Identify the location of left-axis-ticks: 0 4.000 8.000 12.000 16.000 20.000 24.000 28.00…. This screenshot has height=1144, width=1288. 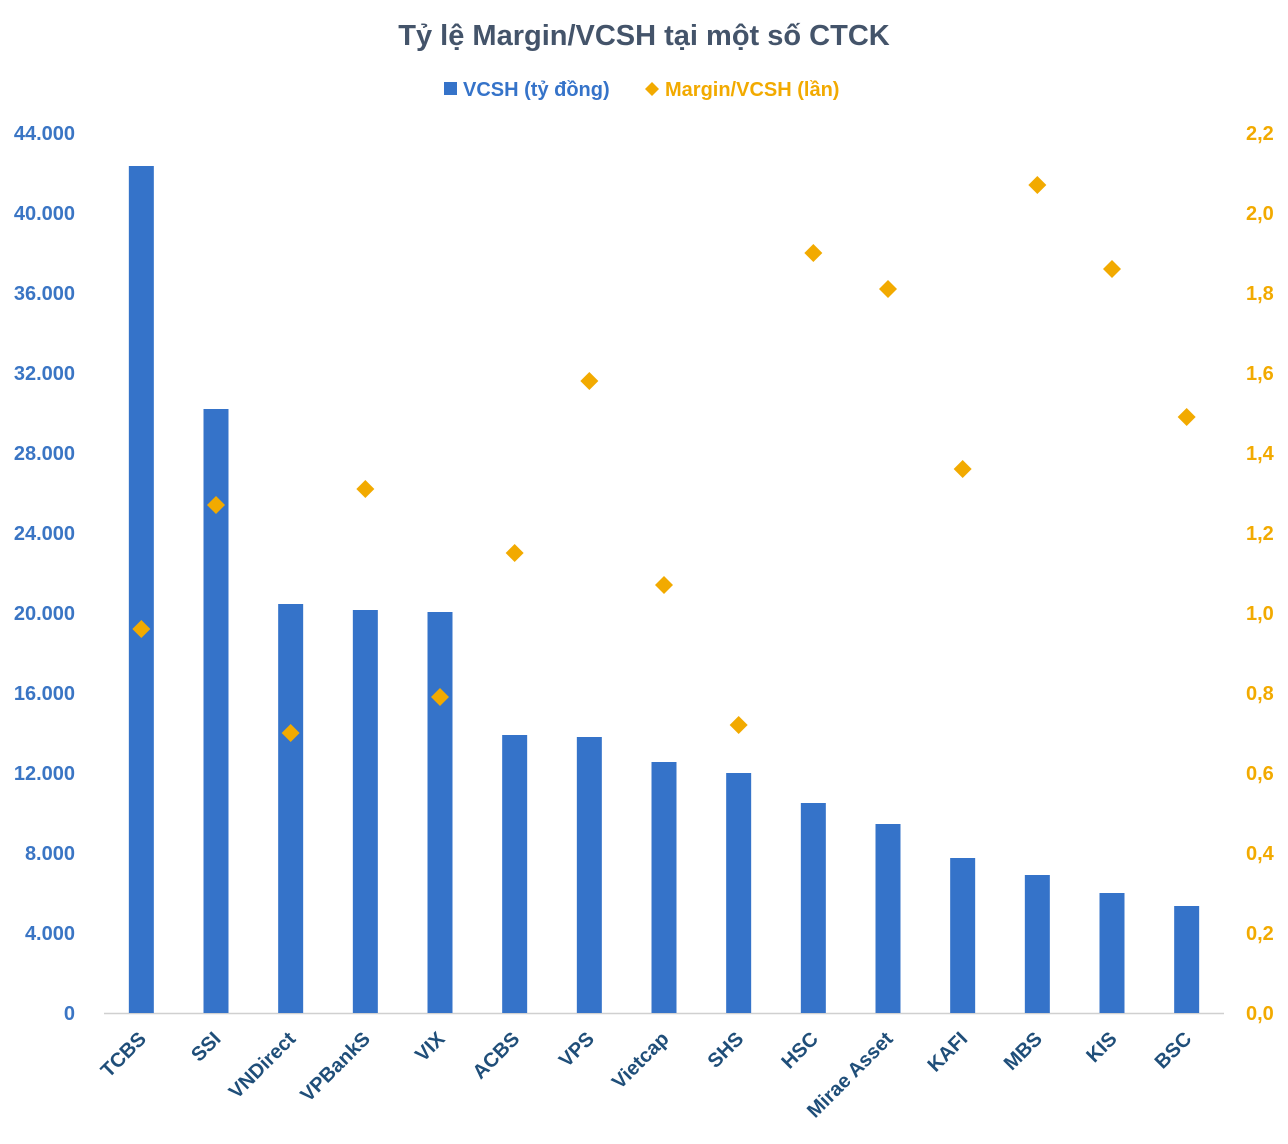
(44, 574).